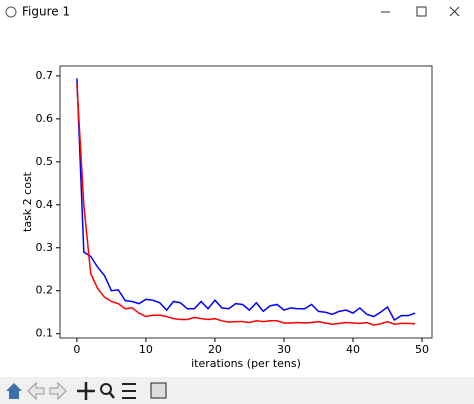 The width and height of the screenshot is (474, 404). Describe the element at coordinates (46, 12) in the screenshot. I see `window-title: Figure 1` at that location.